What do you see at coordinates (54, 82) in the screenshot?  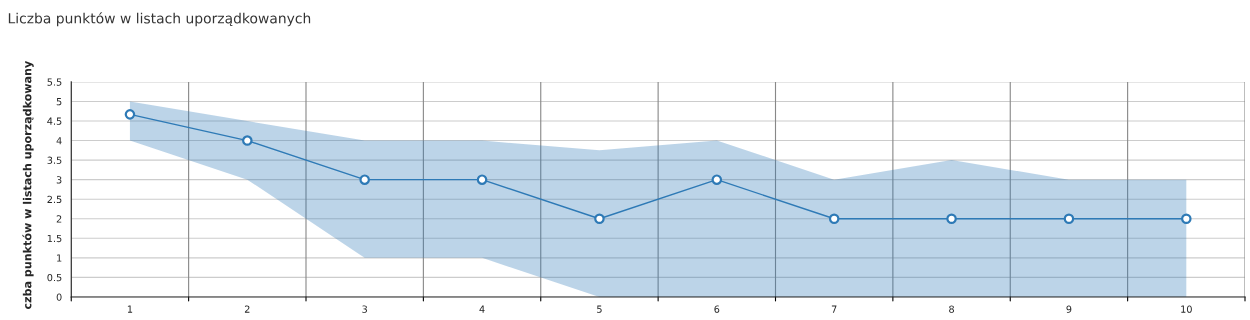 I see `y-tick-label: 5.5` at bounding box center [54, 82].